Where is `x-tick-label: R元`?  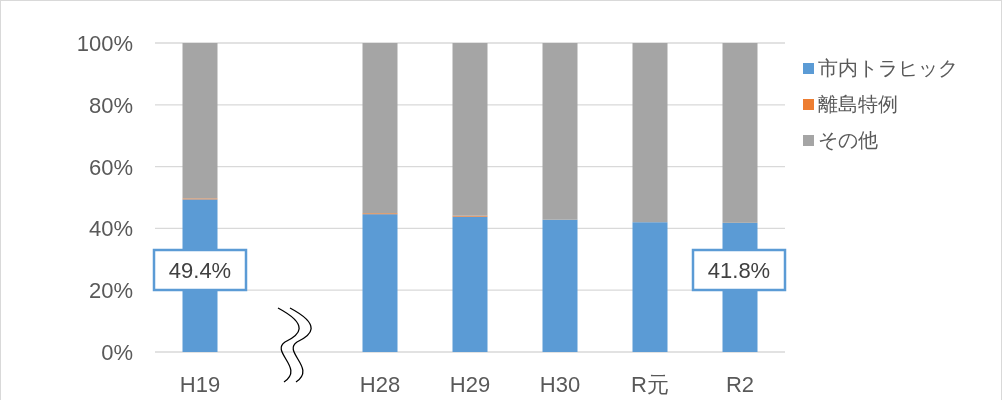 x-tick-label: R元 is located at coordinates (650, 384).